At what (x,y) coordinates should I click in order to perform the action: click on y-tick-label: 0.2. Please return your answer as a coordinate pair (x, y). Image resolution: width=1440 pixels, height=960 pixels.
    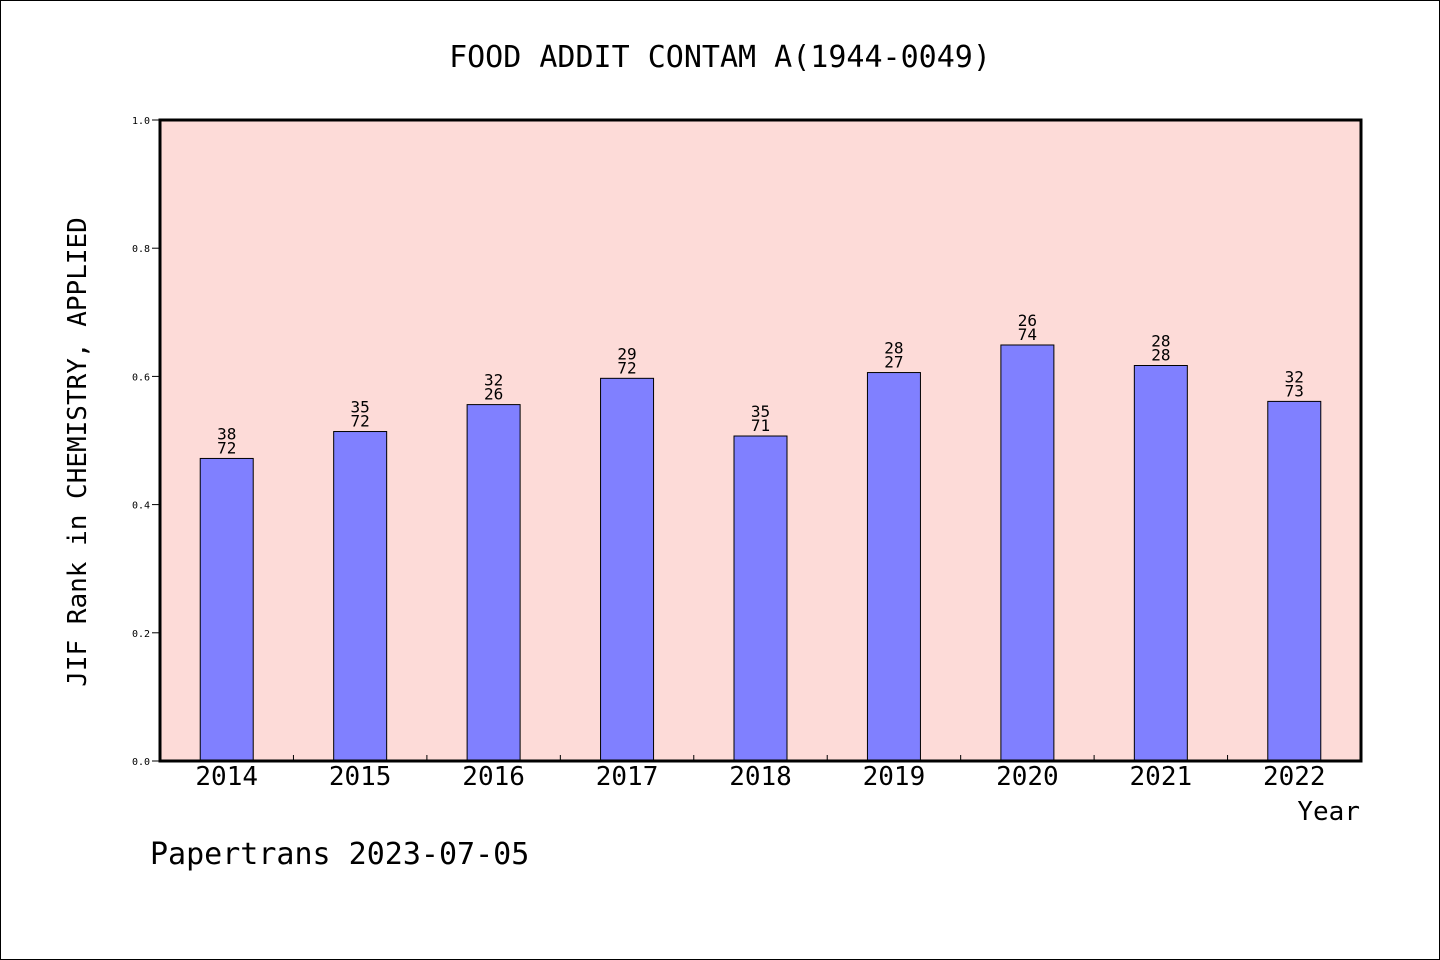
    Looking at the image, I should click on (141, 634).